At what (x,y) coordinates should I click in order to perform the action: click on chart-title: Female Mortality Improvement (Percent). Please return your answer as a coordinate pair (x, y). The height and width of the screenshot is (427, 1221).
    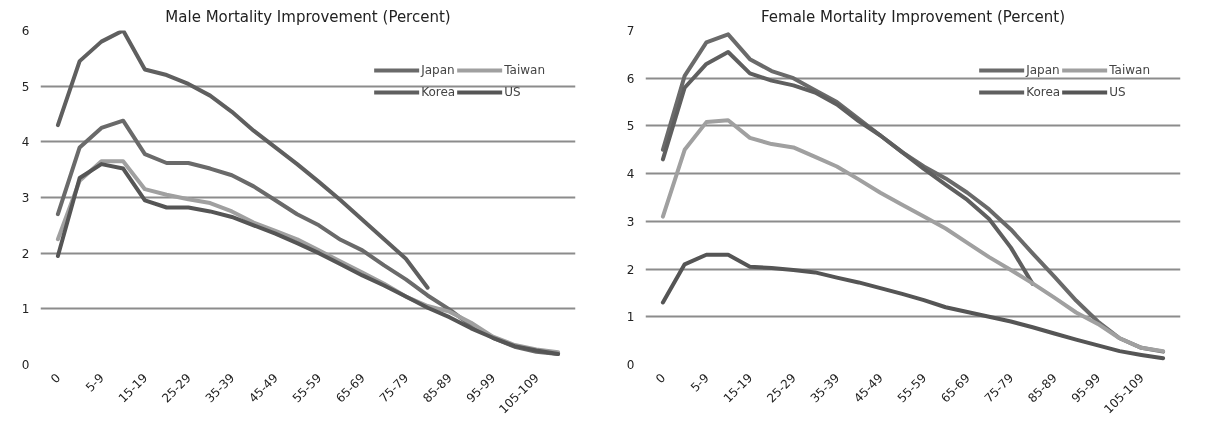
    Looking at the image, I should click on (913, 16).